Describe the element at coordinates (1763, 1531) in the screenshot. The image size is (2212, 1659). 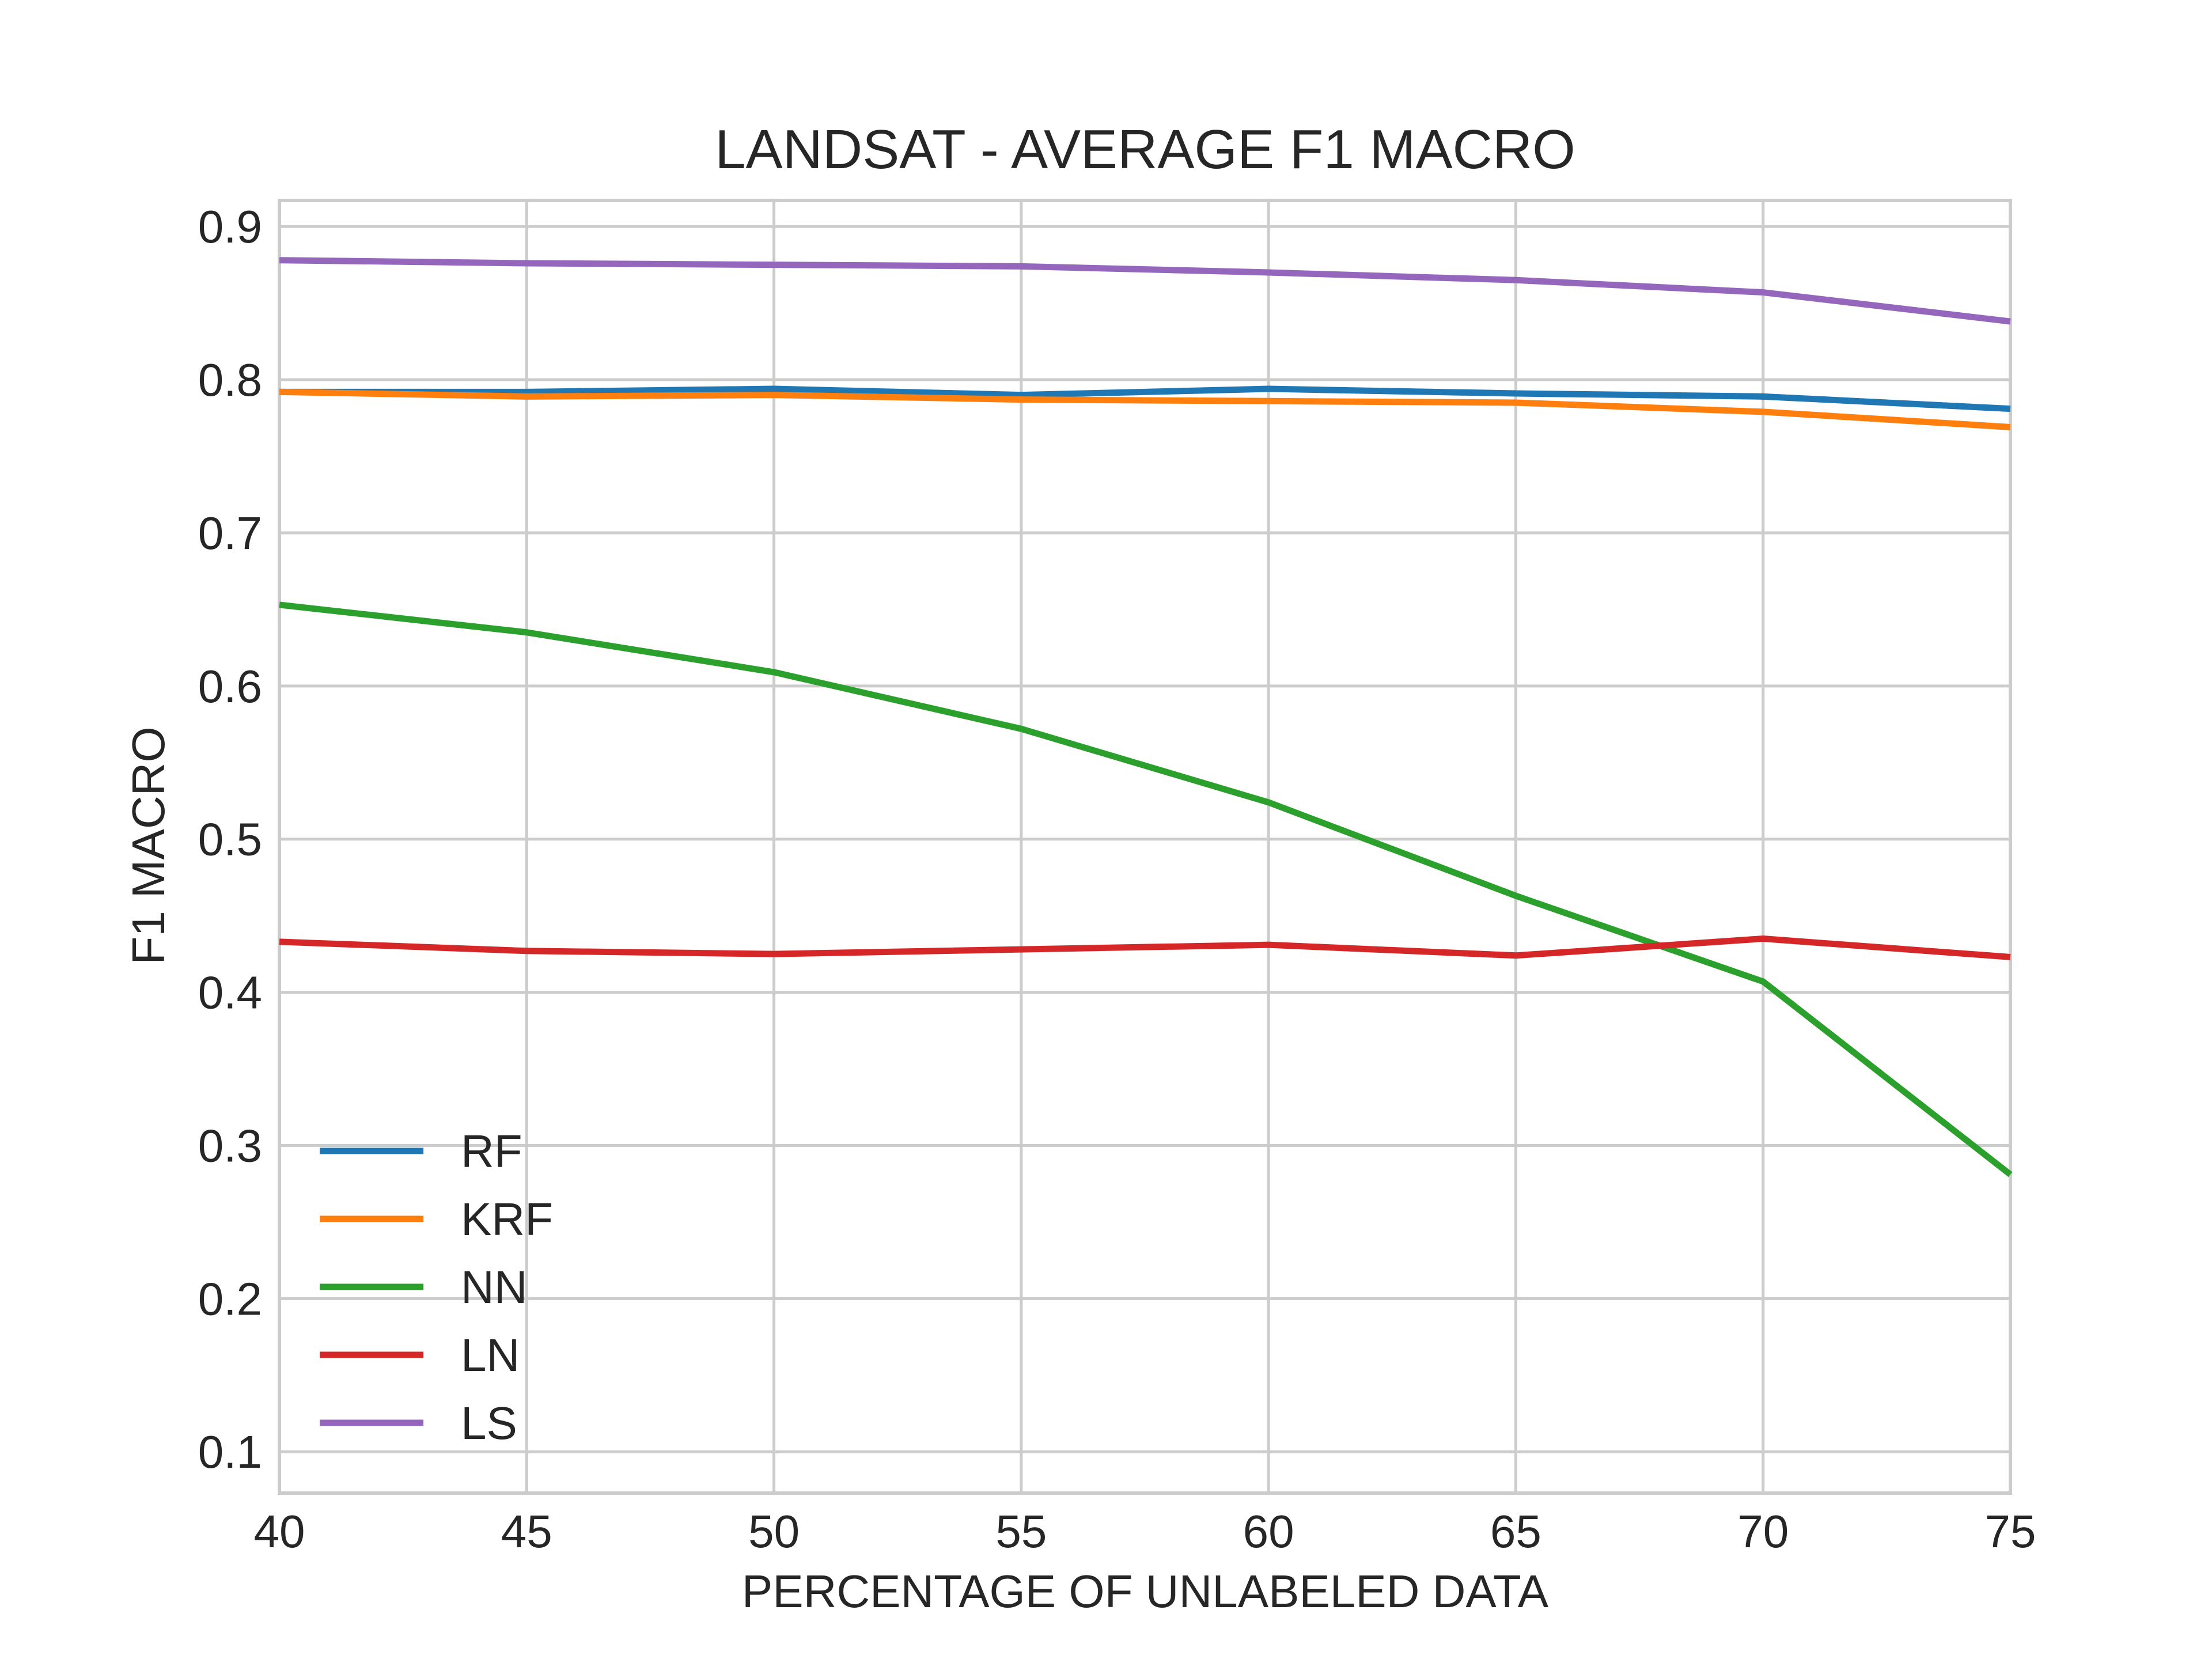
I see `x-tick-label: 70` at that location.